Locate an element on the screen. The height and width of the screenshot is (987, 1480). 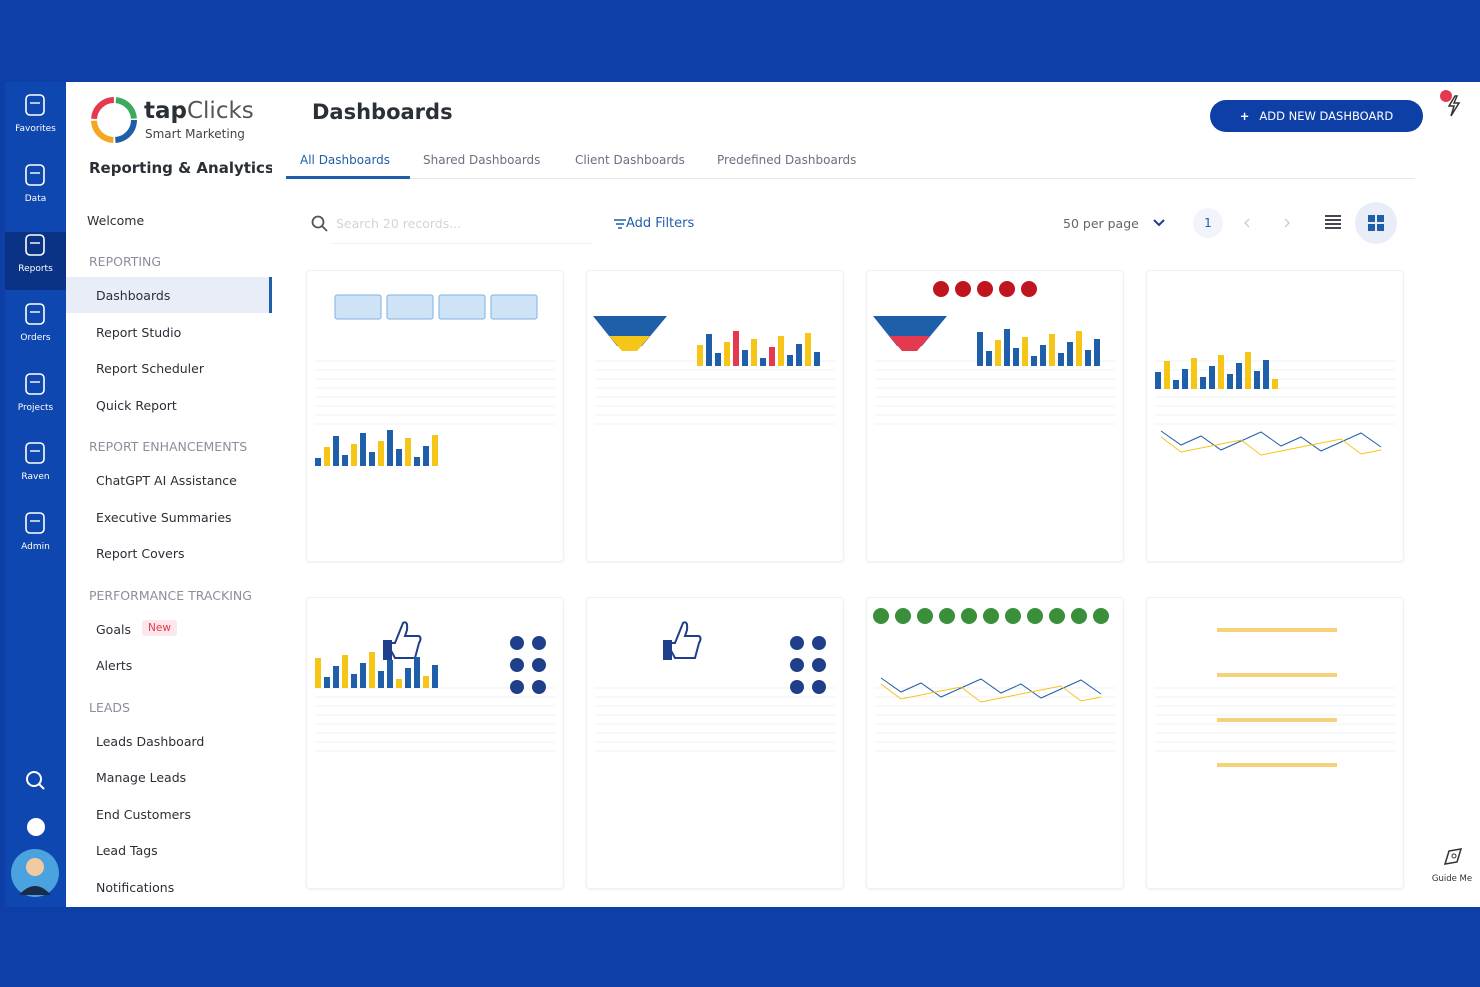
nav-item: Dashboards is located at coordinates (133, 295).